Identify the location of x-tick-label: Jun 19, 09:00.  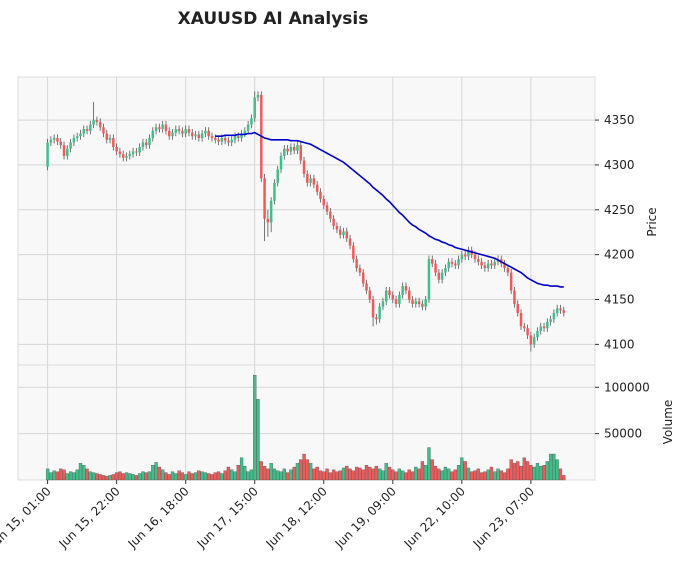
(365, 517).